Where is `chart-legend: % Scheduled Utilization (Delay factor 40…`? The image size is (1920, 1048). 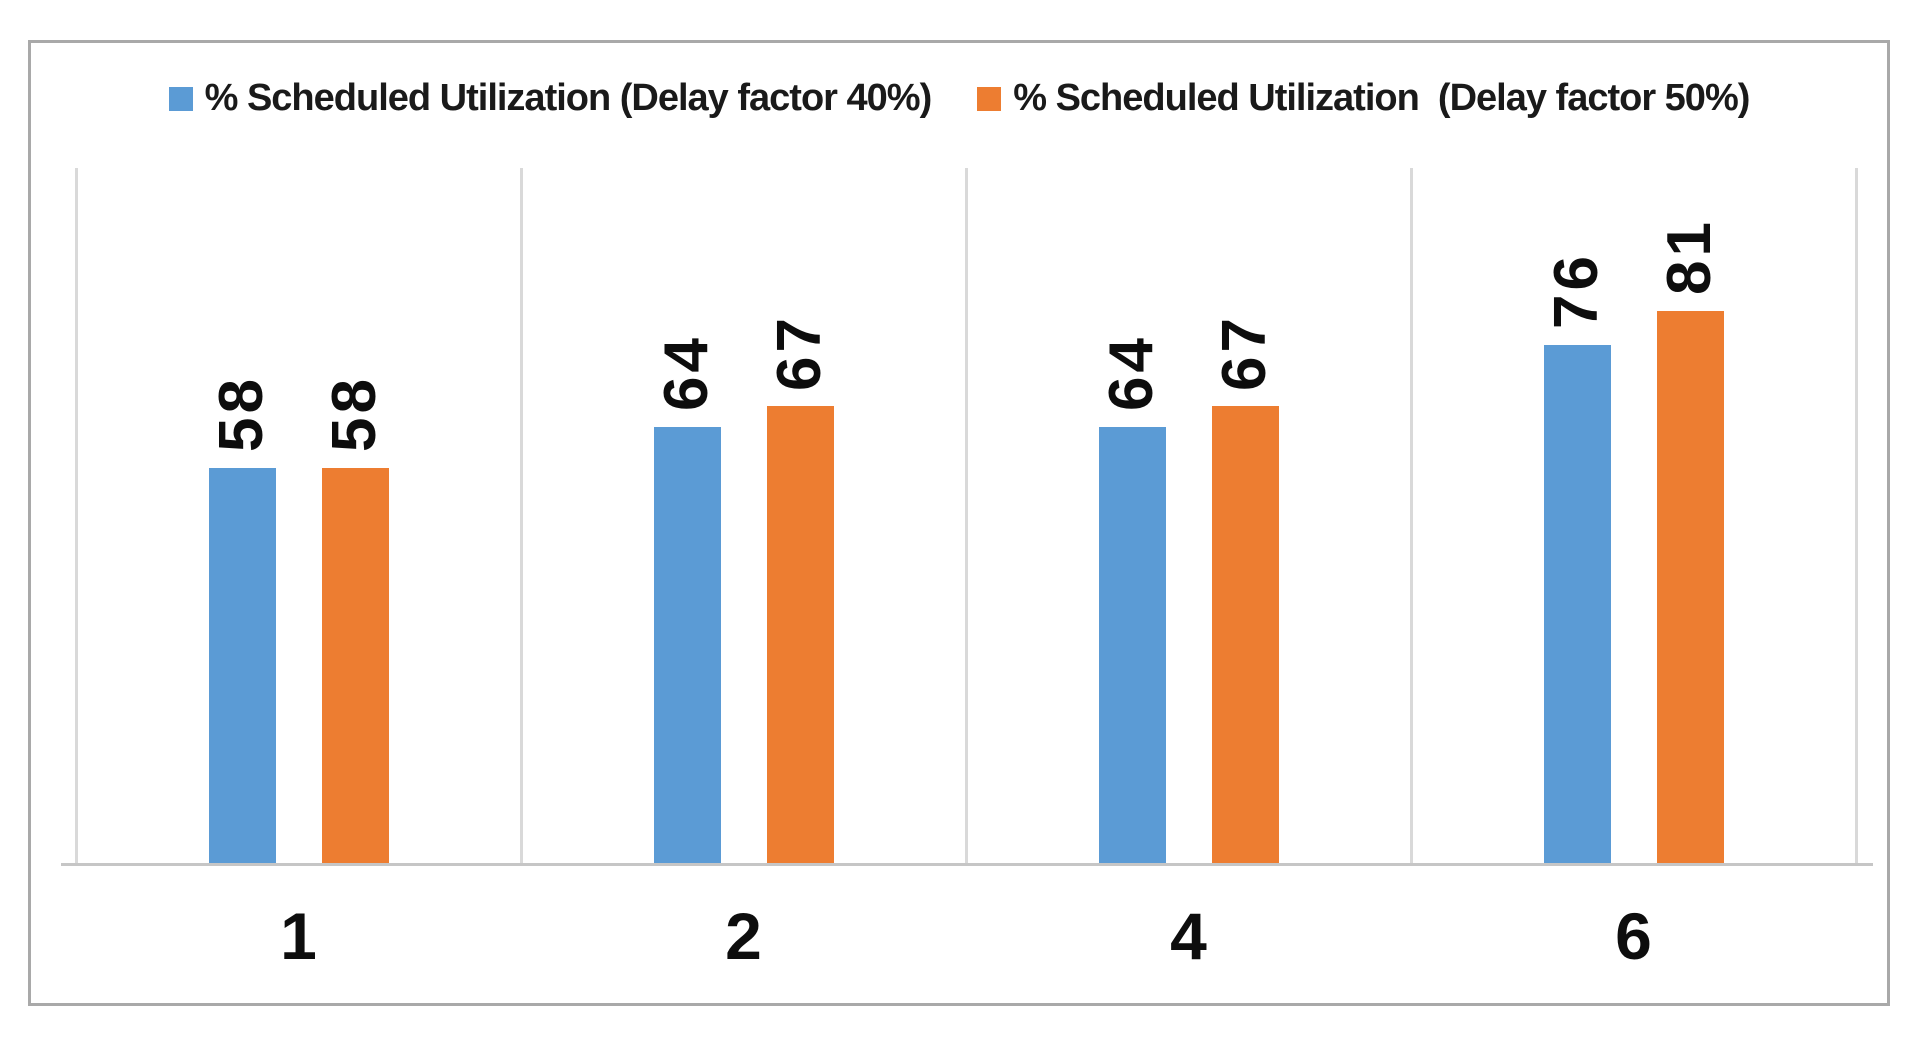
chart-legend: % Scheduled Utilization (Delay factor 40… is located at coordinates (959, 98).